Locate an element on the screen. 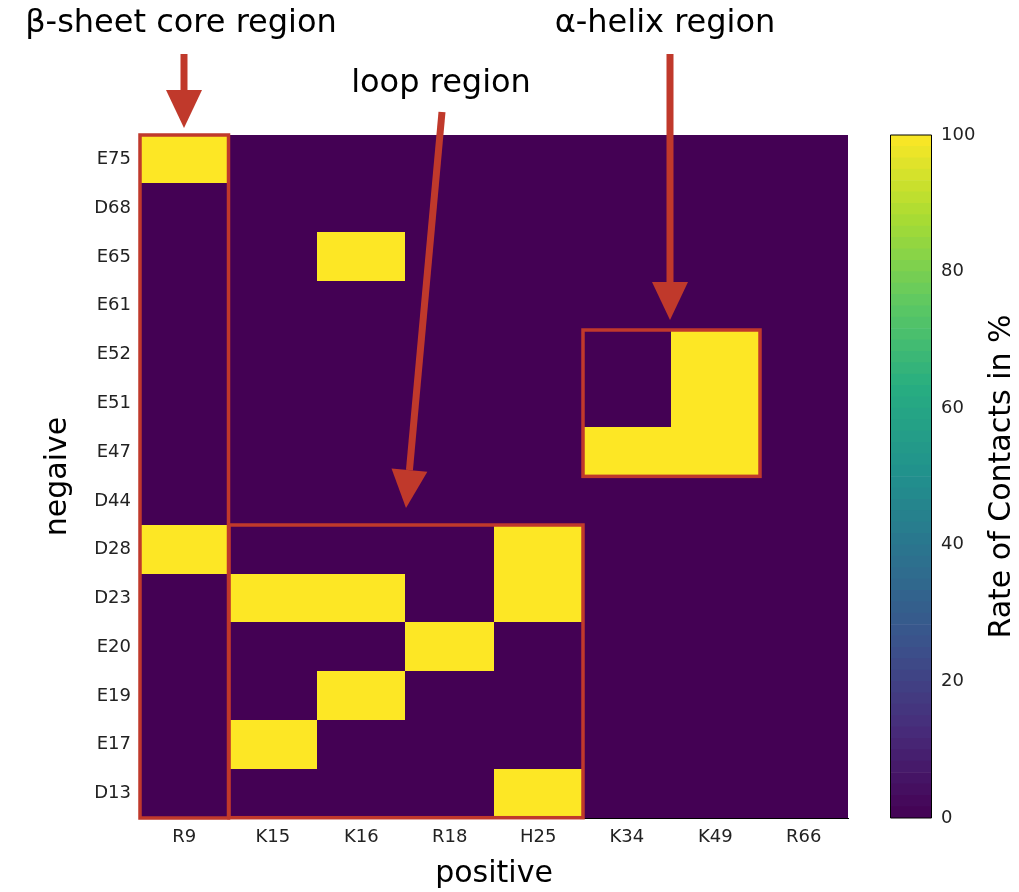 Image resolution: width=1019 pixels, height=892 pixels. color-bar-title: Rate of Contacts in % is located at coordinates (999, 476).